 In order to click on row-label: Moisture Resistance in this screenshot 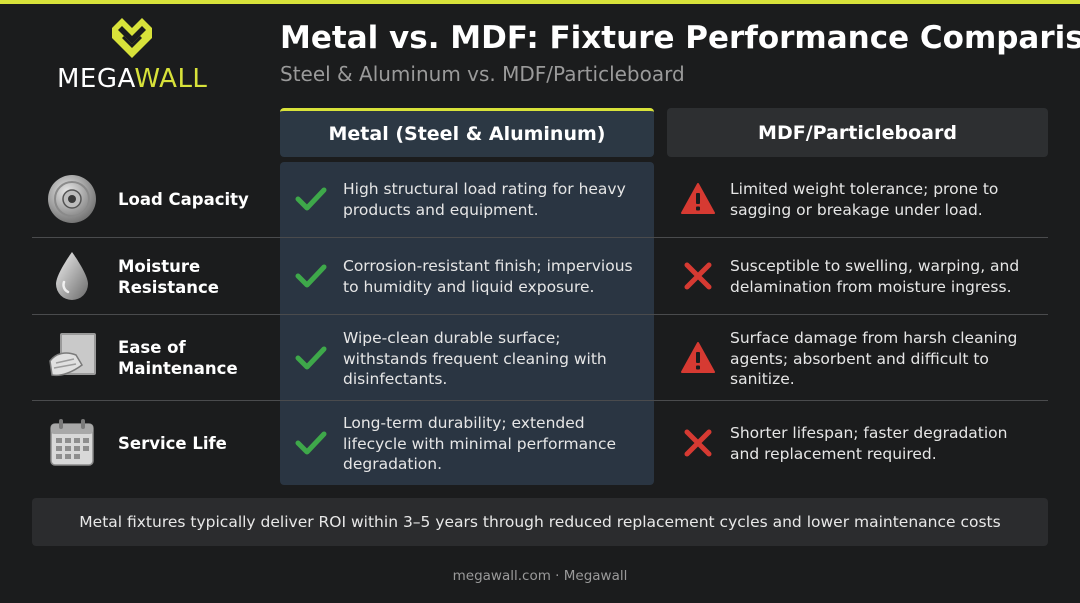, I will do `click(168, 277)`.